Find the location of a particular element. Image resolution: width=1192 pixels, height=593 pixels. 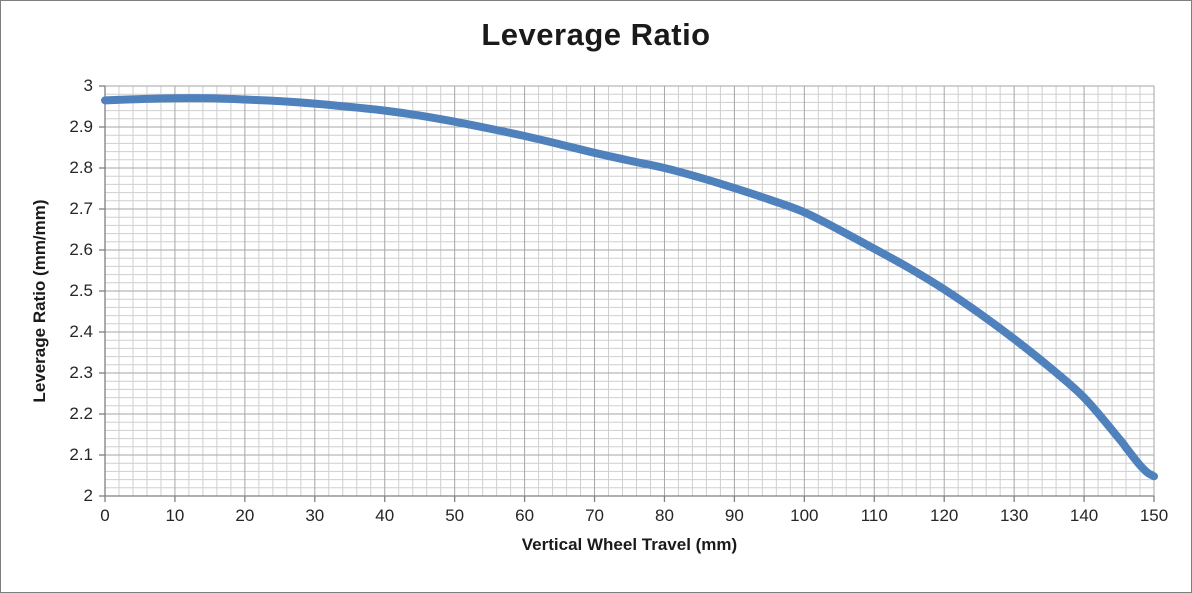

x-tick-label: 130 is located at coordinates (1014, 515).